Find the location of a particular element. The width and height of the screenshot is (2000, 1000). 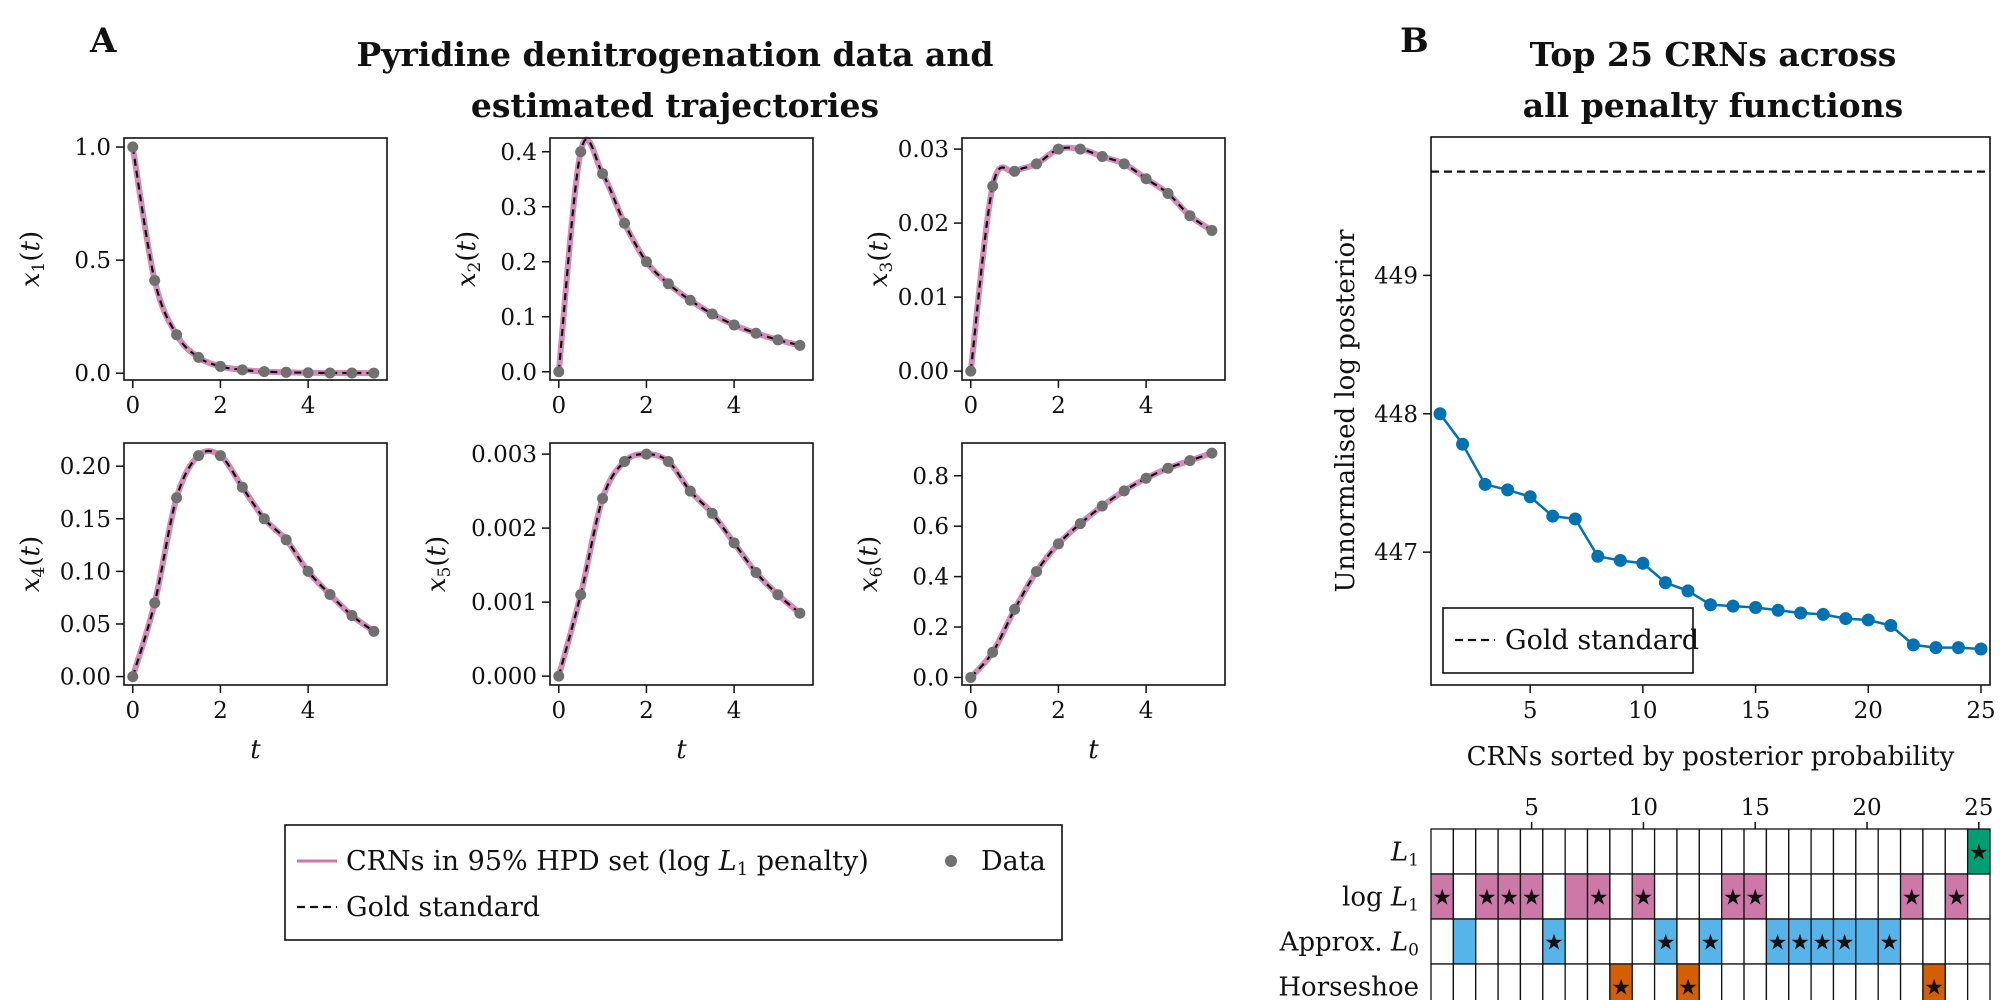

subplot-x4: 0 2 4 0.00 0.05 0.10 0.15 0.20 x4(t) t is located at coordinates (202, 603).